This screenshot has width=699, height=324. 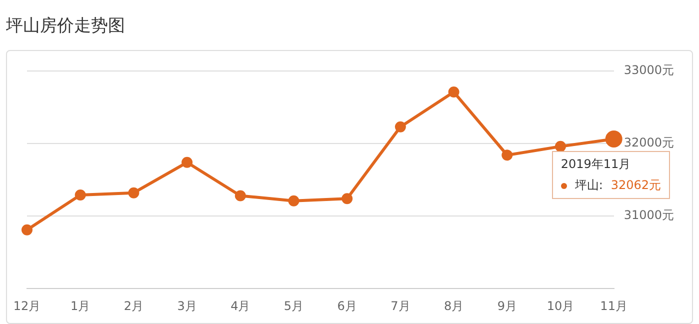 What do you see at coordinates (187, 305) in the screenshot?
I see `x-tick-label: 3月` at bounding box center [187, 305].